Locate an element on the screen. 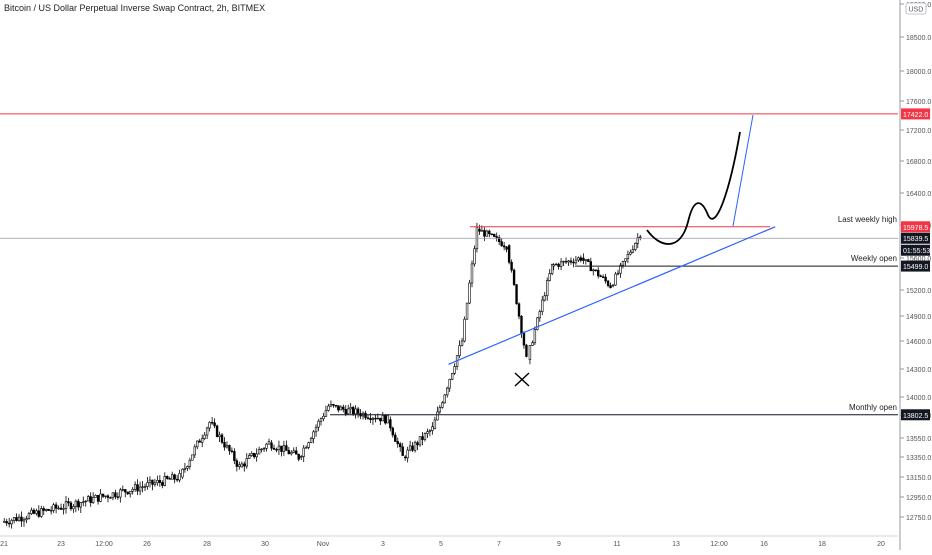  x-tick-label: 20 is located at coordinates (881, 544).